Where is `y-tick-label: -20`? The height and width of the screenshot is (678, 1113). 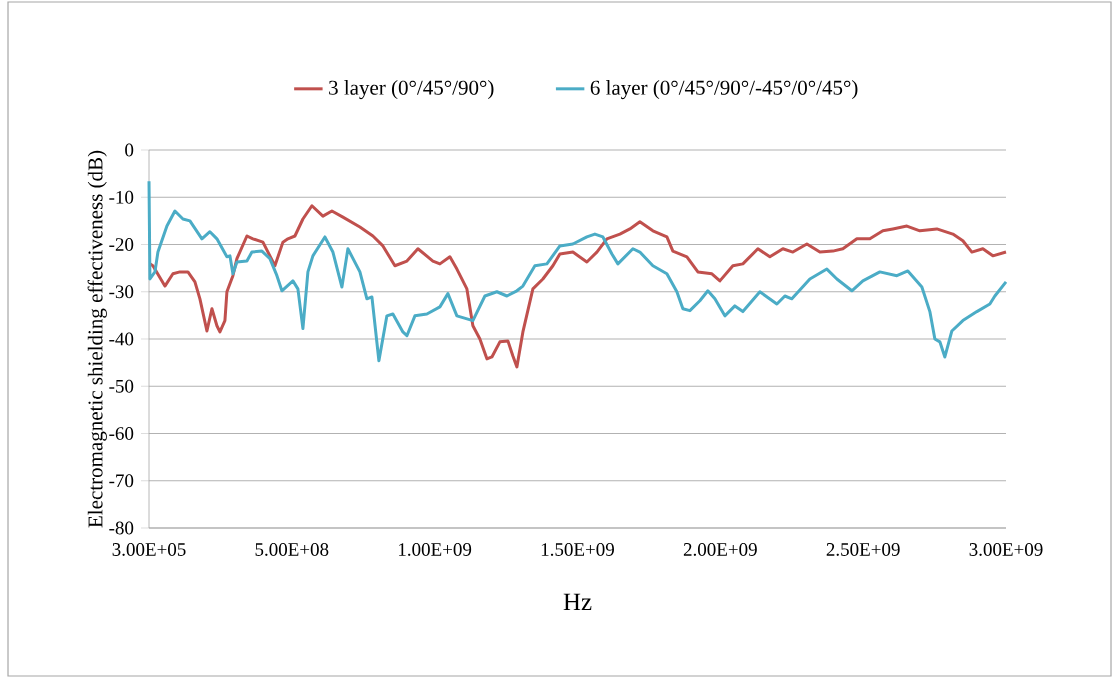
y-tick-label: -20 is located at coordinates (121, 244).